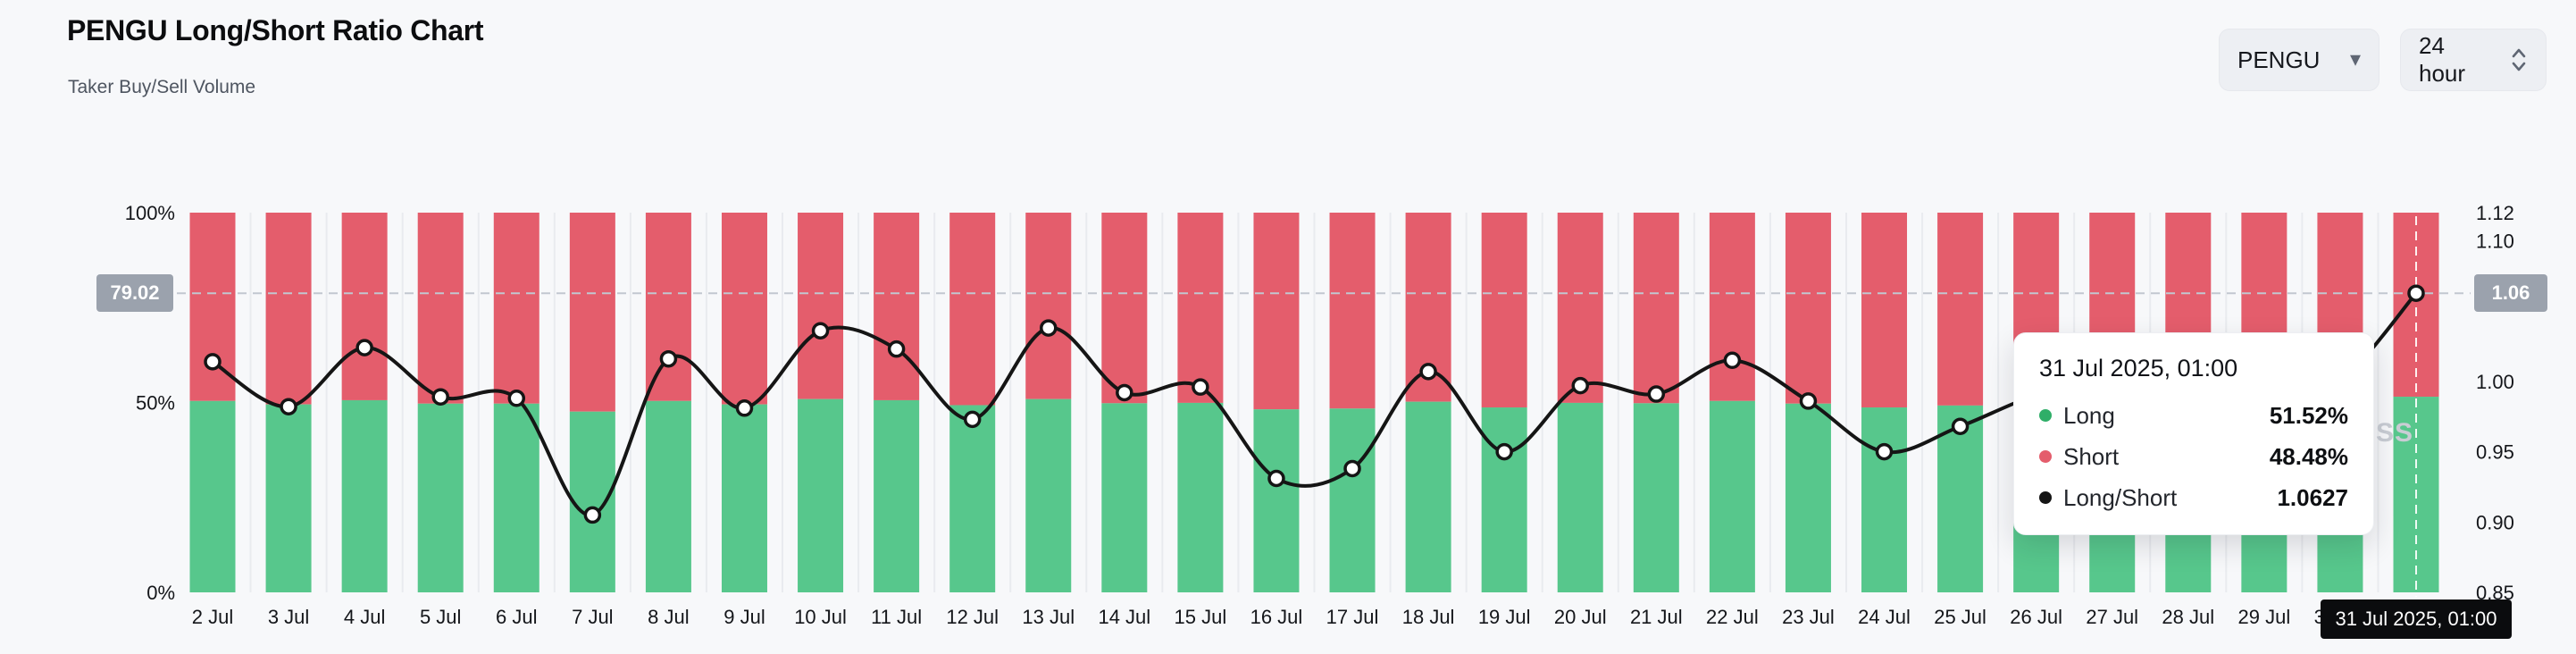  What do you see at coordinates (2194, 456) in the screenshot?
I see `tooltip-row-short: Short 48.48%` at bounding box center [2194, 456].